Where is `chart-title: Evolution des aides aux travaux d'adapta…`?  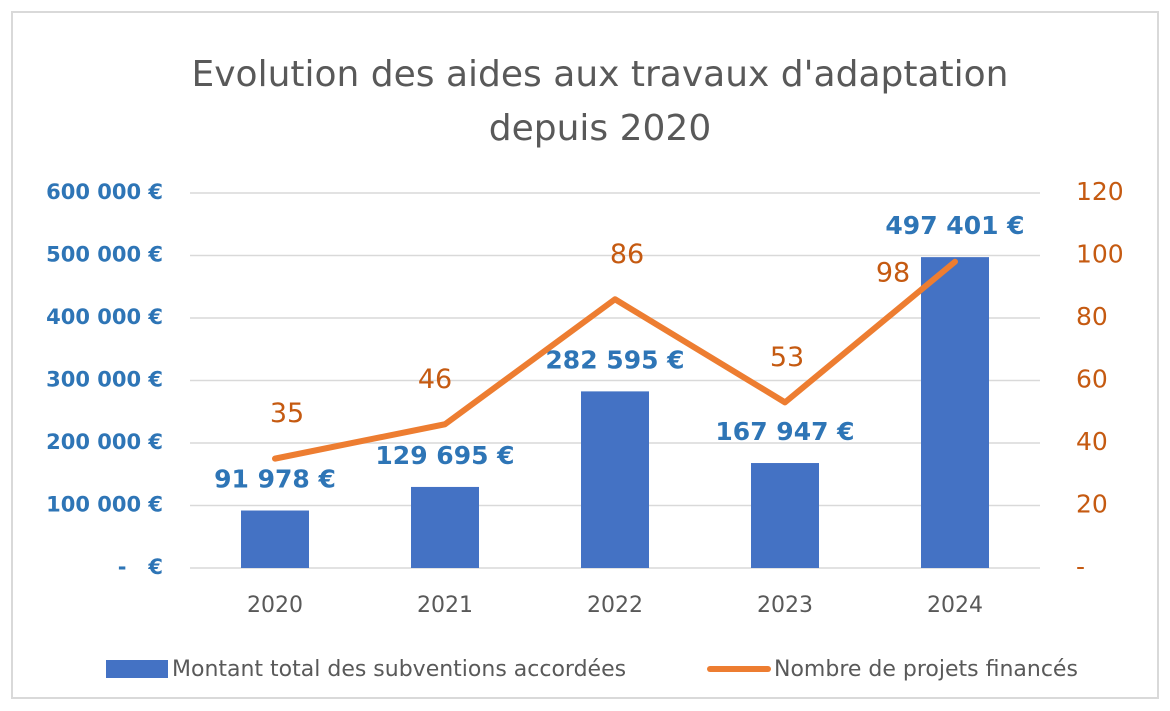 chart-title: Evolution des aides aux travaux d'adapta… is located at coordinates (600, 74).